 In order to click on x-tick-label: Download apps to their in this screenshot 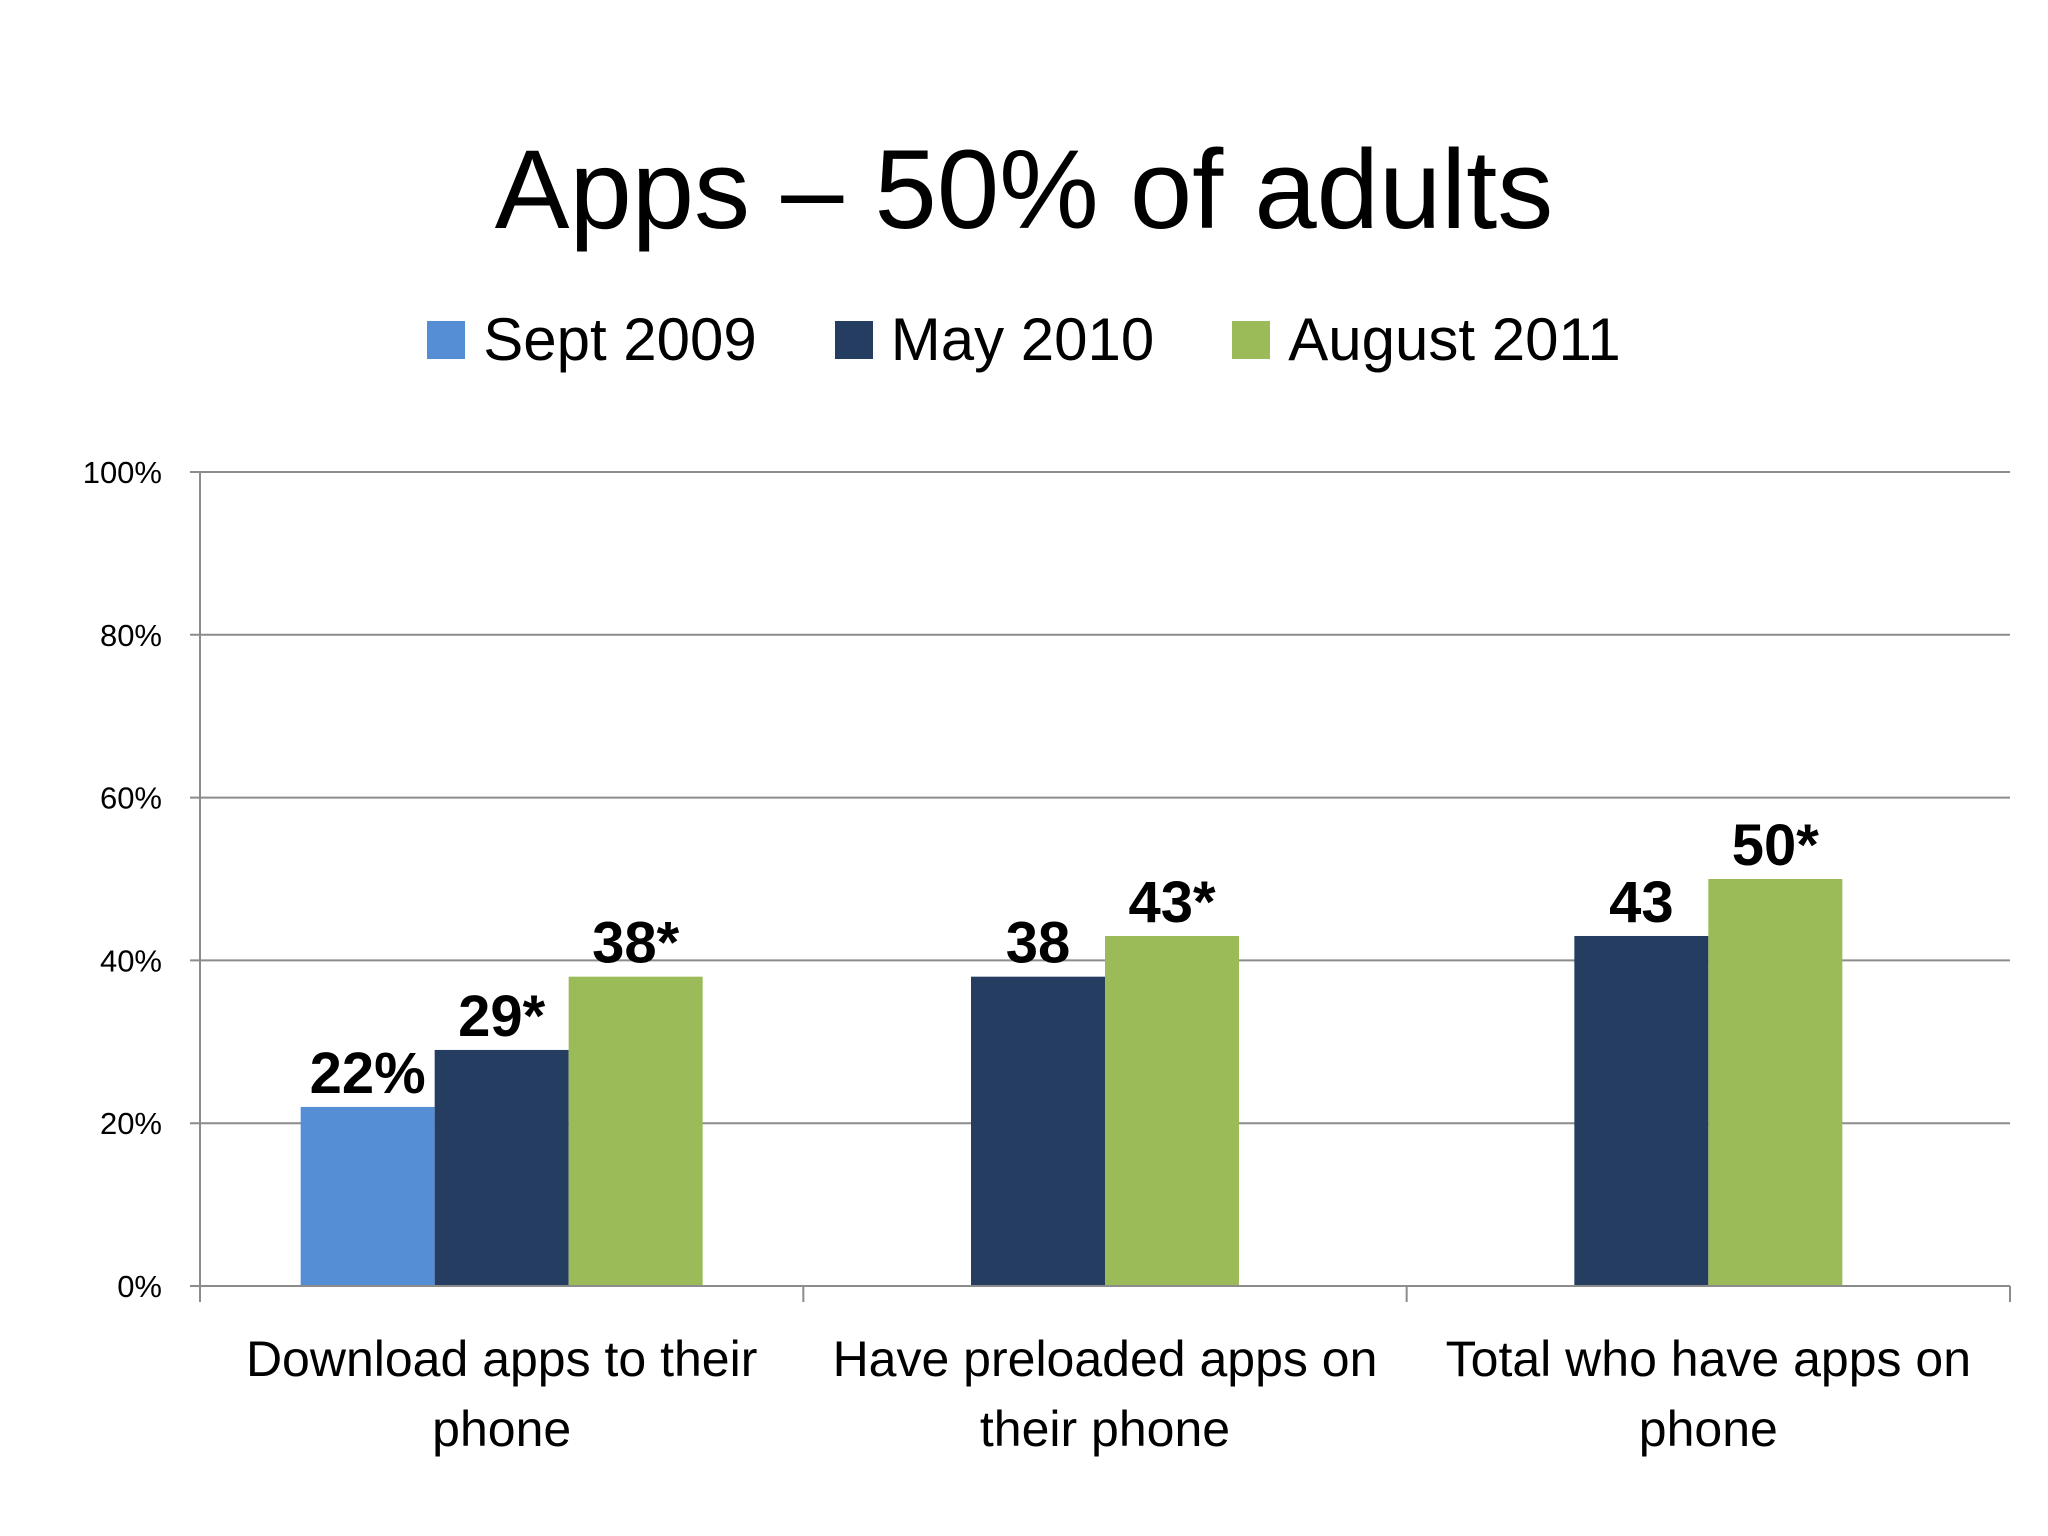, I will do `click(501, 1359)`.